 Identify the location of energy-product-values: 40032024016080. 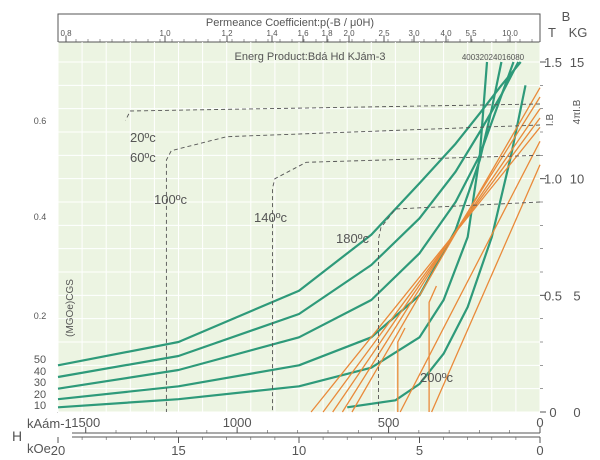
(493, 57).